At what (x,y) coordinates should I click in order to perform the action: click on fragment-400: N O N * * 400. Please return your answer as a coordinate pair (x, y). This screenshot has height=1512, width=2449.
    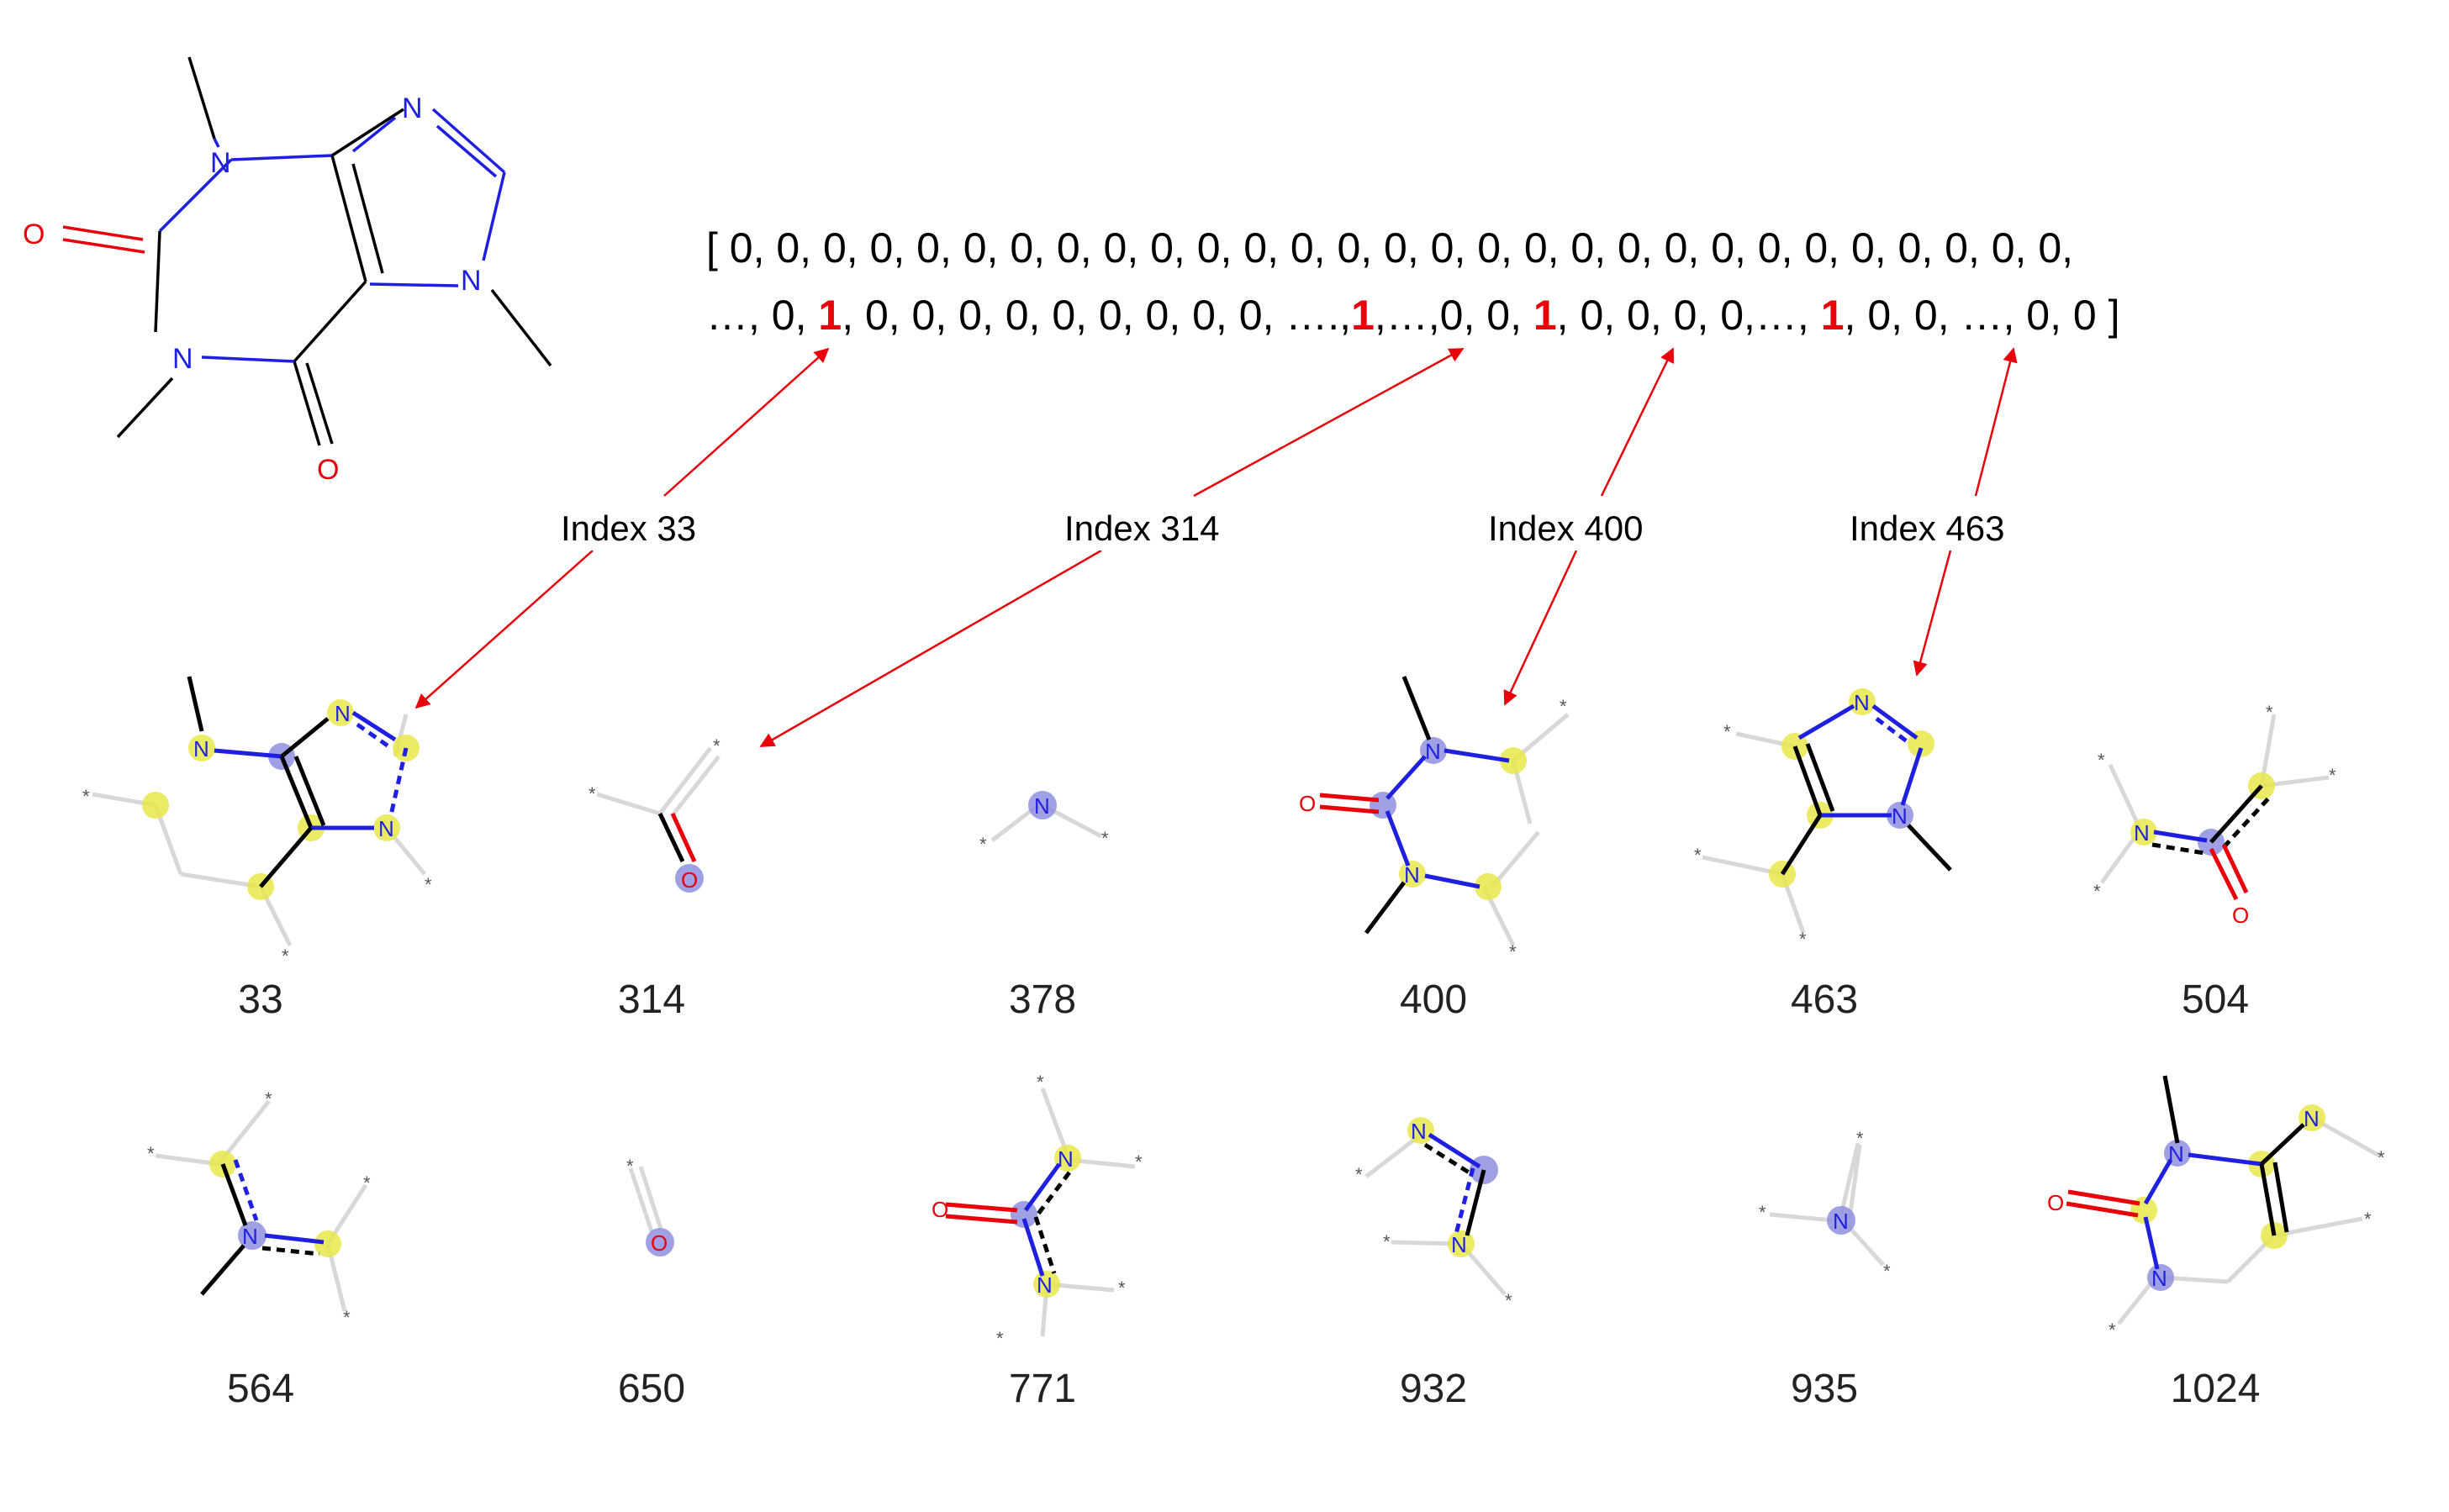
    Looking at the image, I should click on (1435, 849).